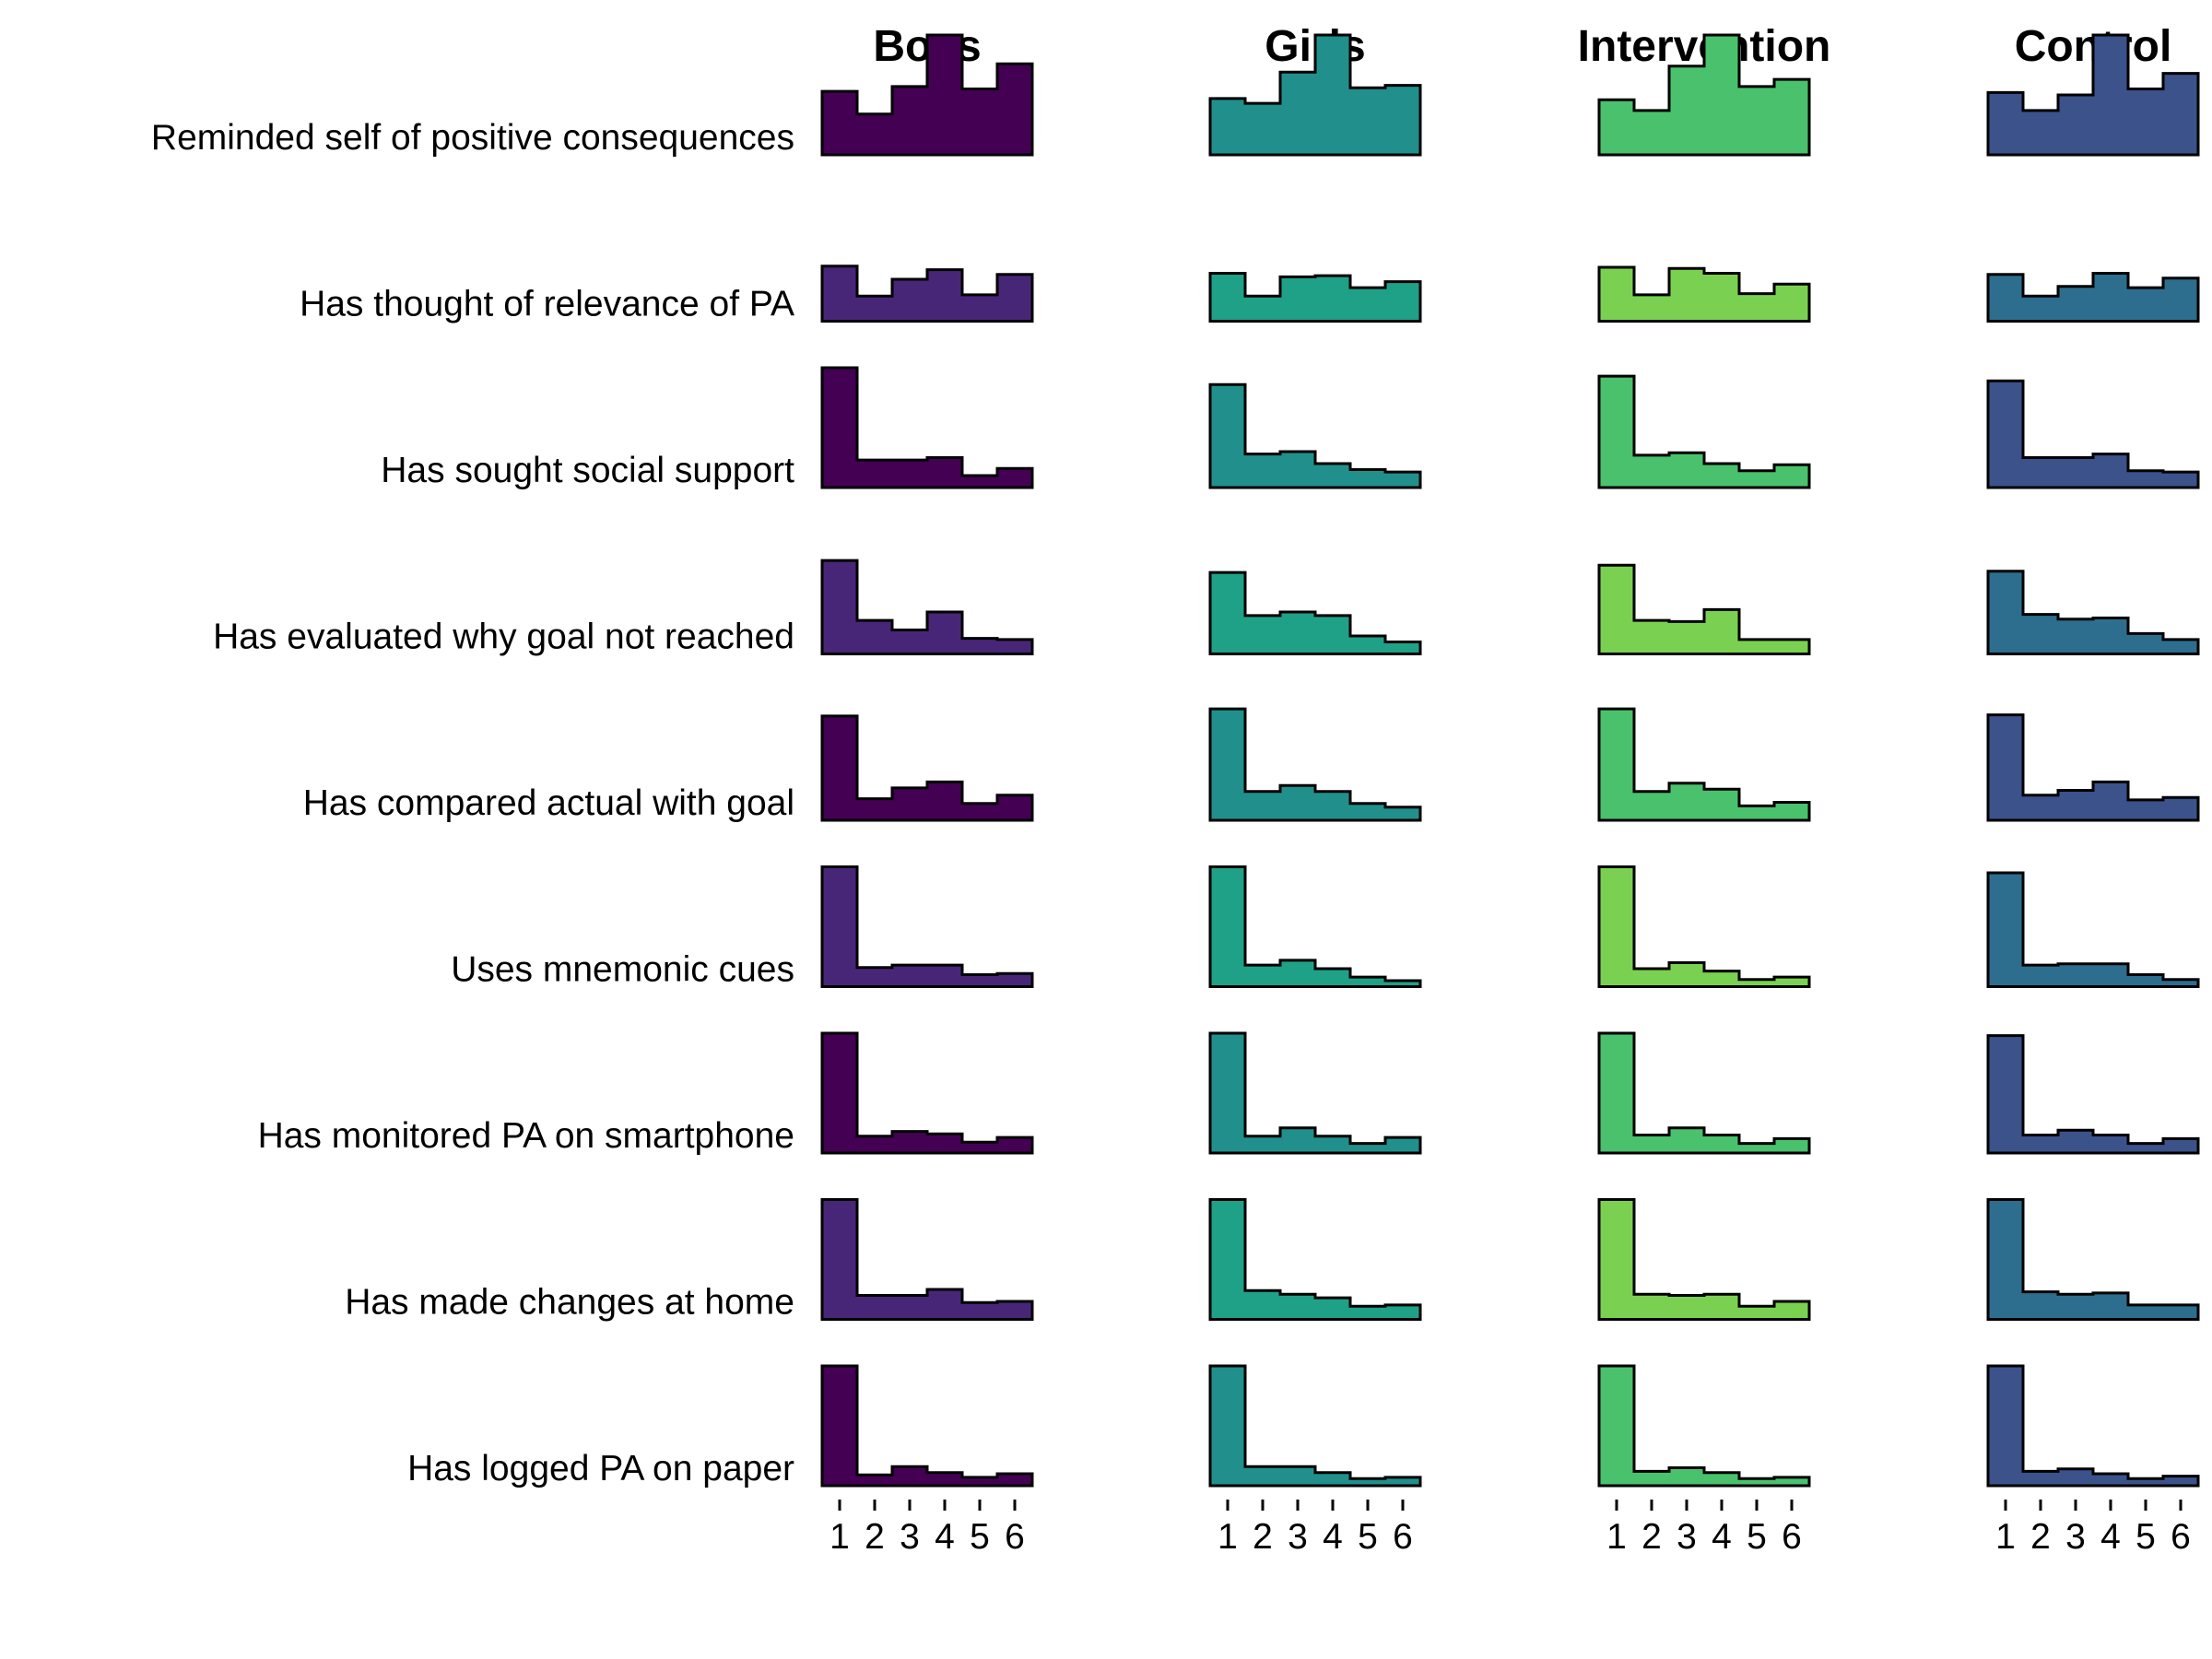 This screenshot has width=2212, height=1659. What do you see at coordinates (1704, 95) in the screenshot?
I see `histogram-intervention-reminded-self-of-positive-consequences` at bounding box center [1704, 95].